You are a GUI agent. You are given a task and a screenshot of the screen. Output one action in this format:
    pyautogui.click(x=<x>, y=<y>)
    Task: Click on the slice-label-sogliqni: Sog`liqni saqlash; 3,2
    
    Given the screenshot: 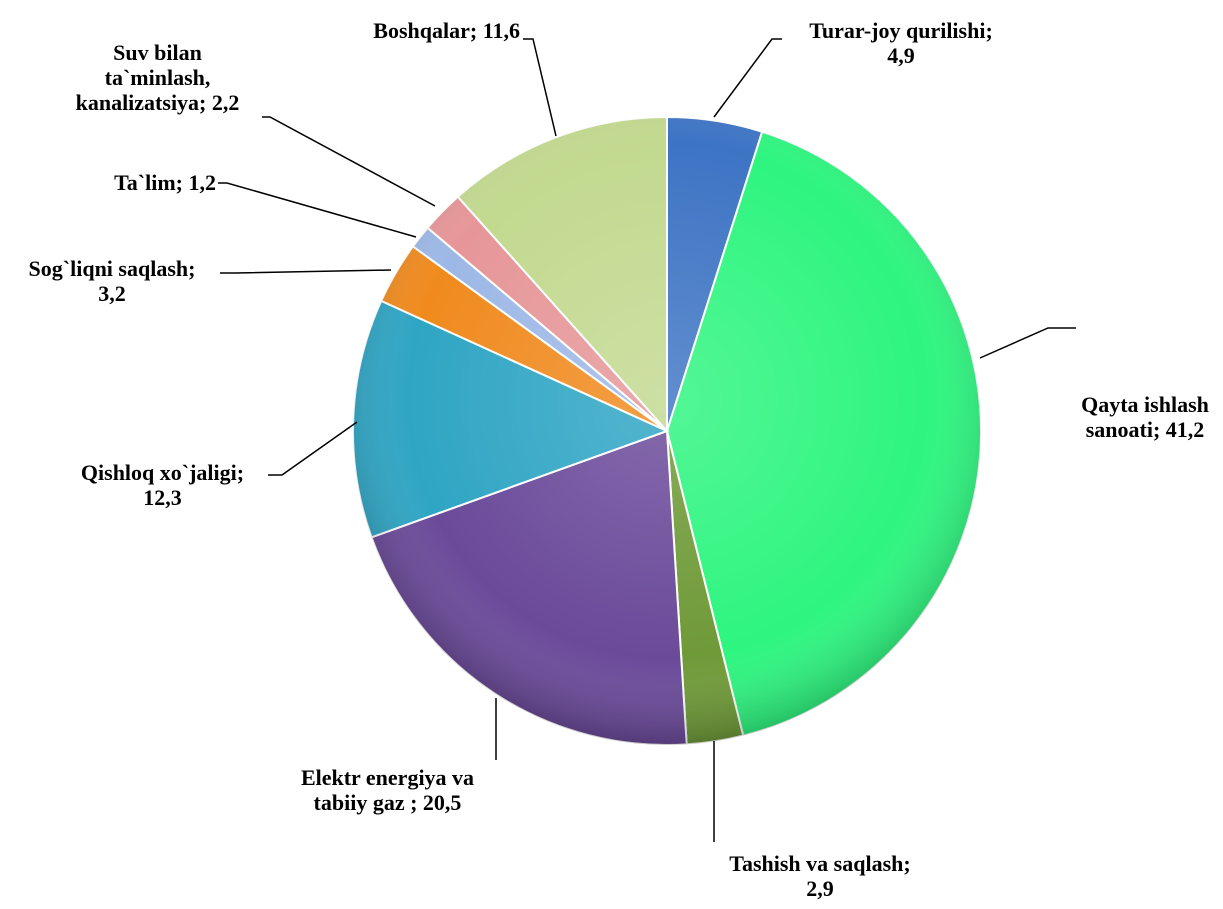 What is the action you would take?
    pyautogui.click(x=112, y=281)
    